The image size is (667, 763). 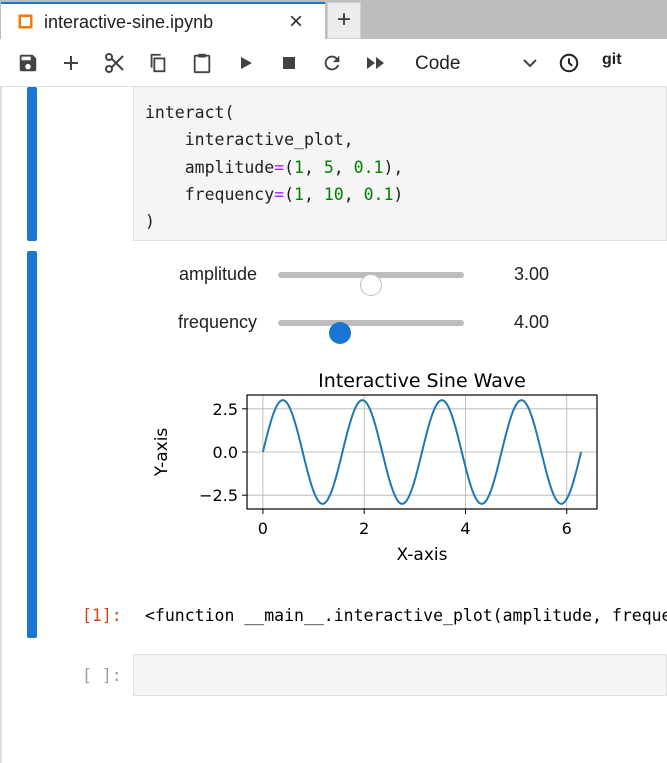 What do you see at coordinates (400, 675) in the screenshot?
I see `empty-code-cell` at bounding box center [400, 675].